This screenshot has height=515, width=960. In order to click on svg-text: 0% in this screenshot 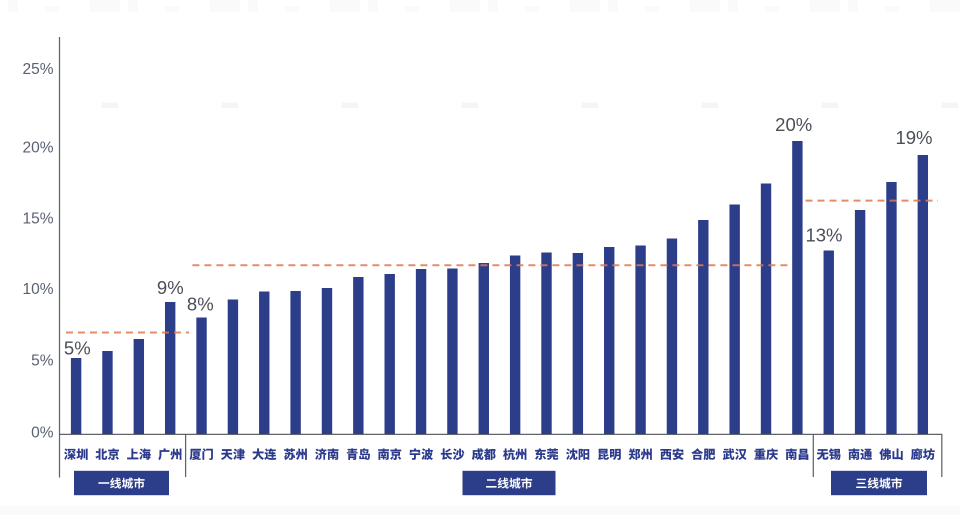, I will do `click(42, 433)`.